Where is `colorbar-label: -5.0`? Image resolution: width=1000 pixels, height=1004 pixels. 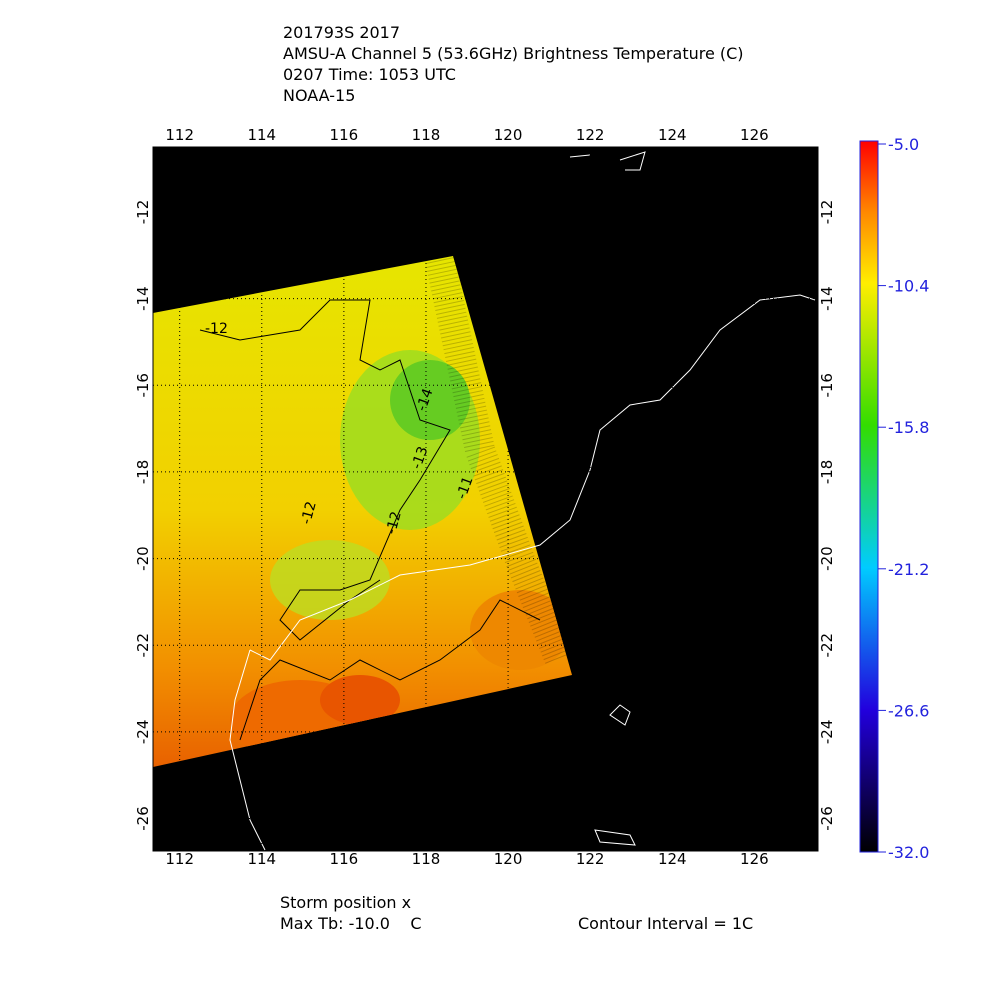
colorbar-label: -5.0 is located at coordinates (903, 144).